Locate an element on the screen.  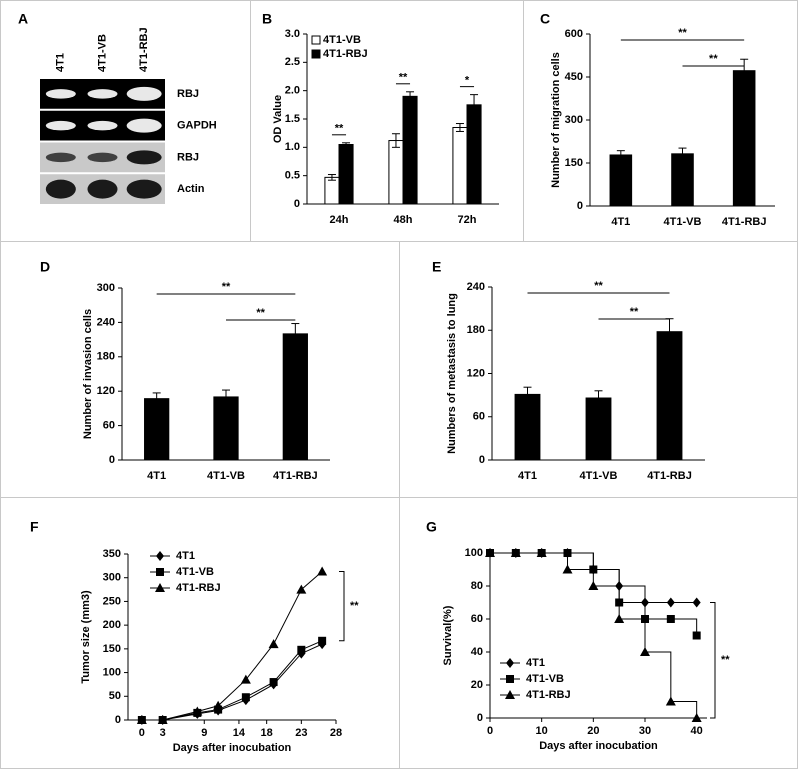
y-tick-label: 2.0 is located at coordinates (292, 91).